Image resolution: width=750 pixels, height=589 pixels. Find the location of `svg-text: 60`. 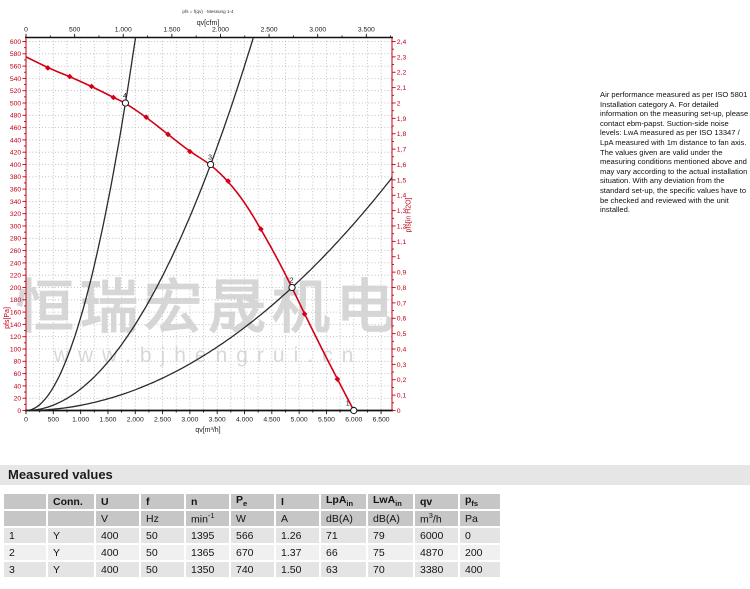

svg-text: 60 is located at coordinates (18, 374).